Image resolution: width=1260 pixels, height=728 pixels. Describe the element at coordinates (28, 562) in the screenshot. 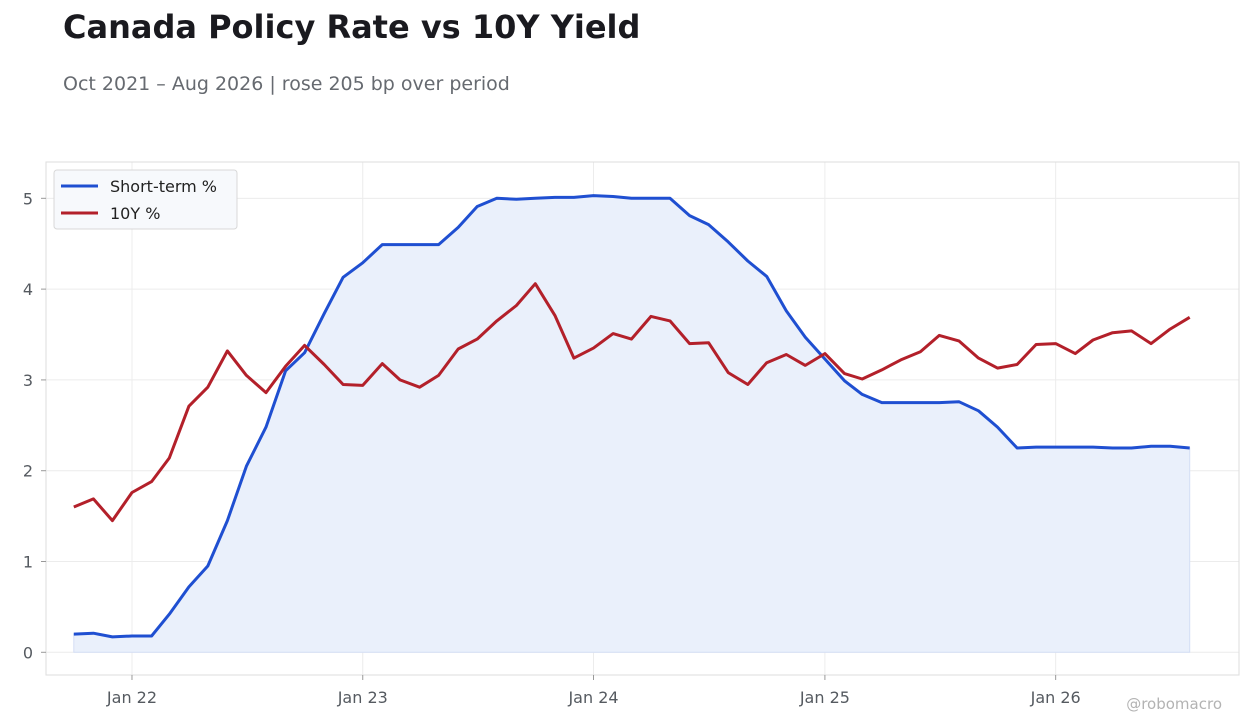

I see `y-tick-label: 1` at that location.